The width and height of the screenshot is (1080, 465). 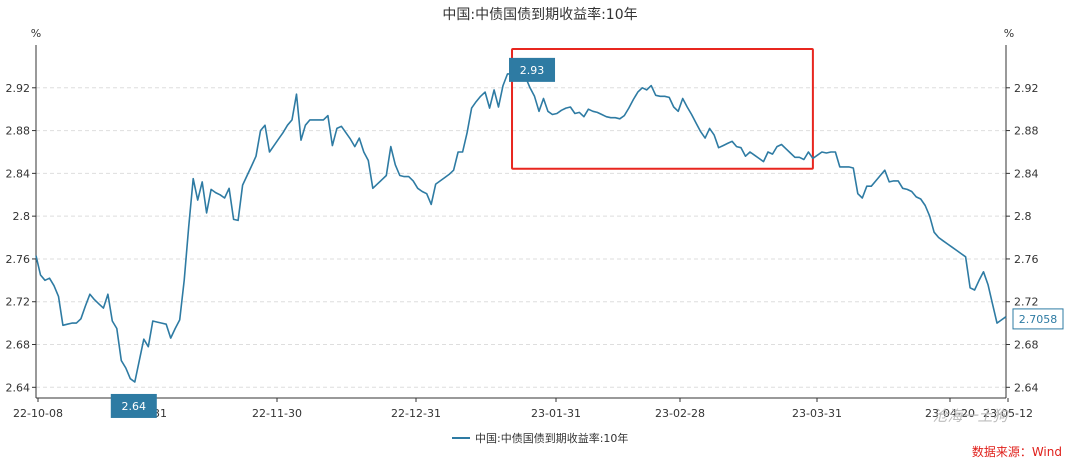 I want to click on y-tick-label-right: 2.76, so click(x=1026, y=259).